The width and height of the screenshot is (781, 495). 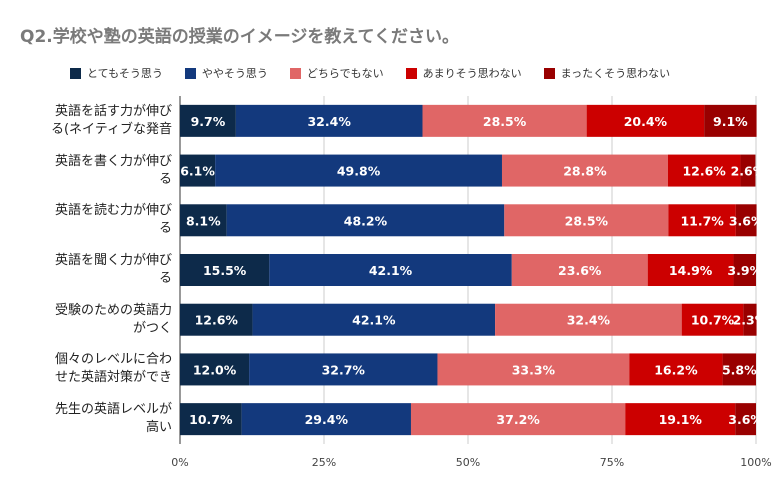 I want to click on data-label: 37.2%, so click(x=518, y=419).